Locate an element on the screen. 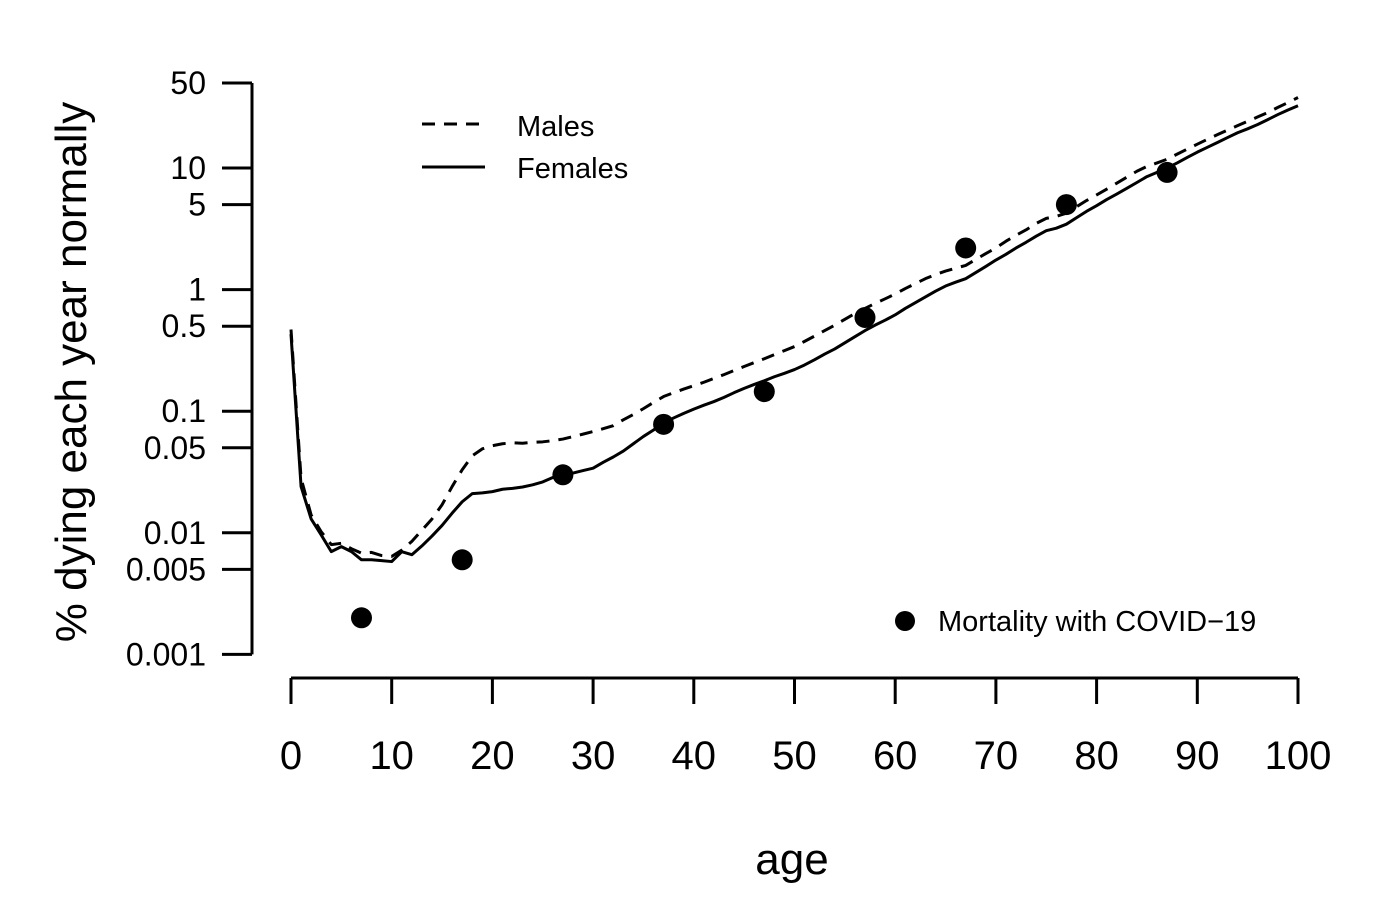 The image size is (1400, 924). y-tick-label: 0.1 is located at coordinates (184, 411).